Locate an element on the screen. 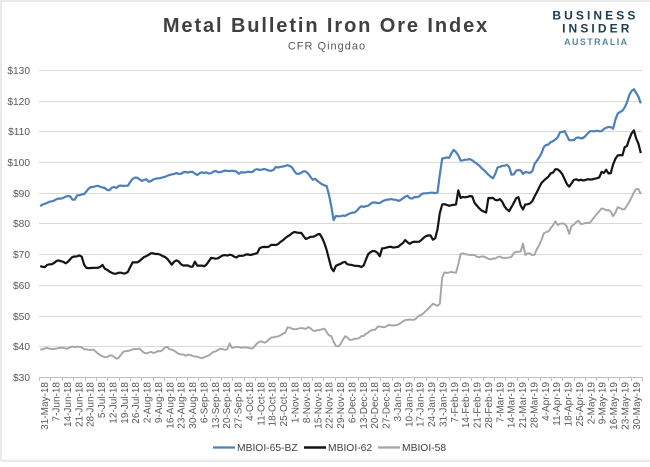  svg-text: 16-May-19 is located at coordinates (614, 406).